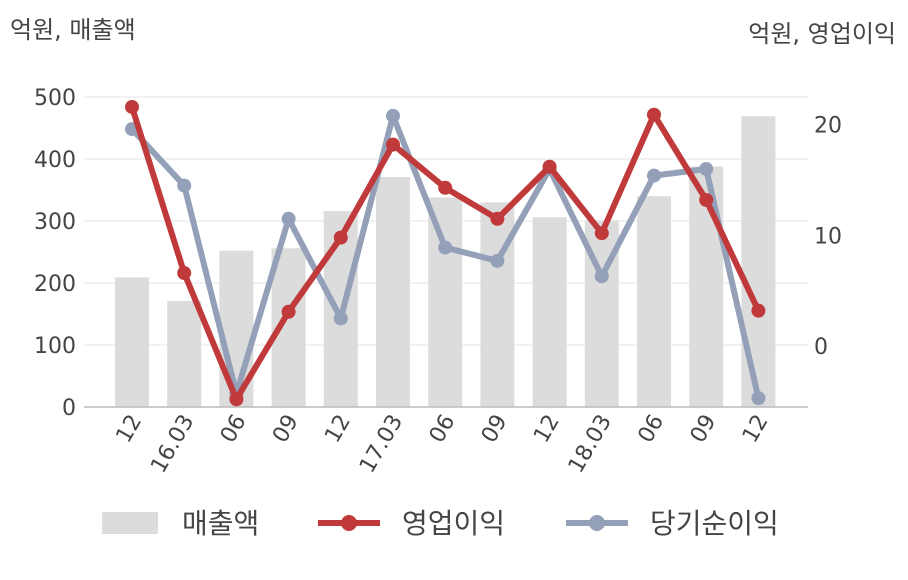  Describe the element at coordinates (714, 523) in the screenshot. I see `legend-label-net-income: 당기순이익` at that location.